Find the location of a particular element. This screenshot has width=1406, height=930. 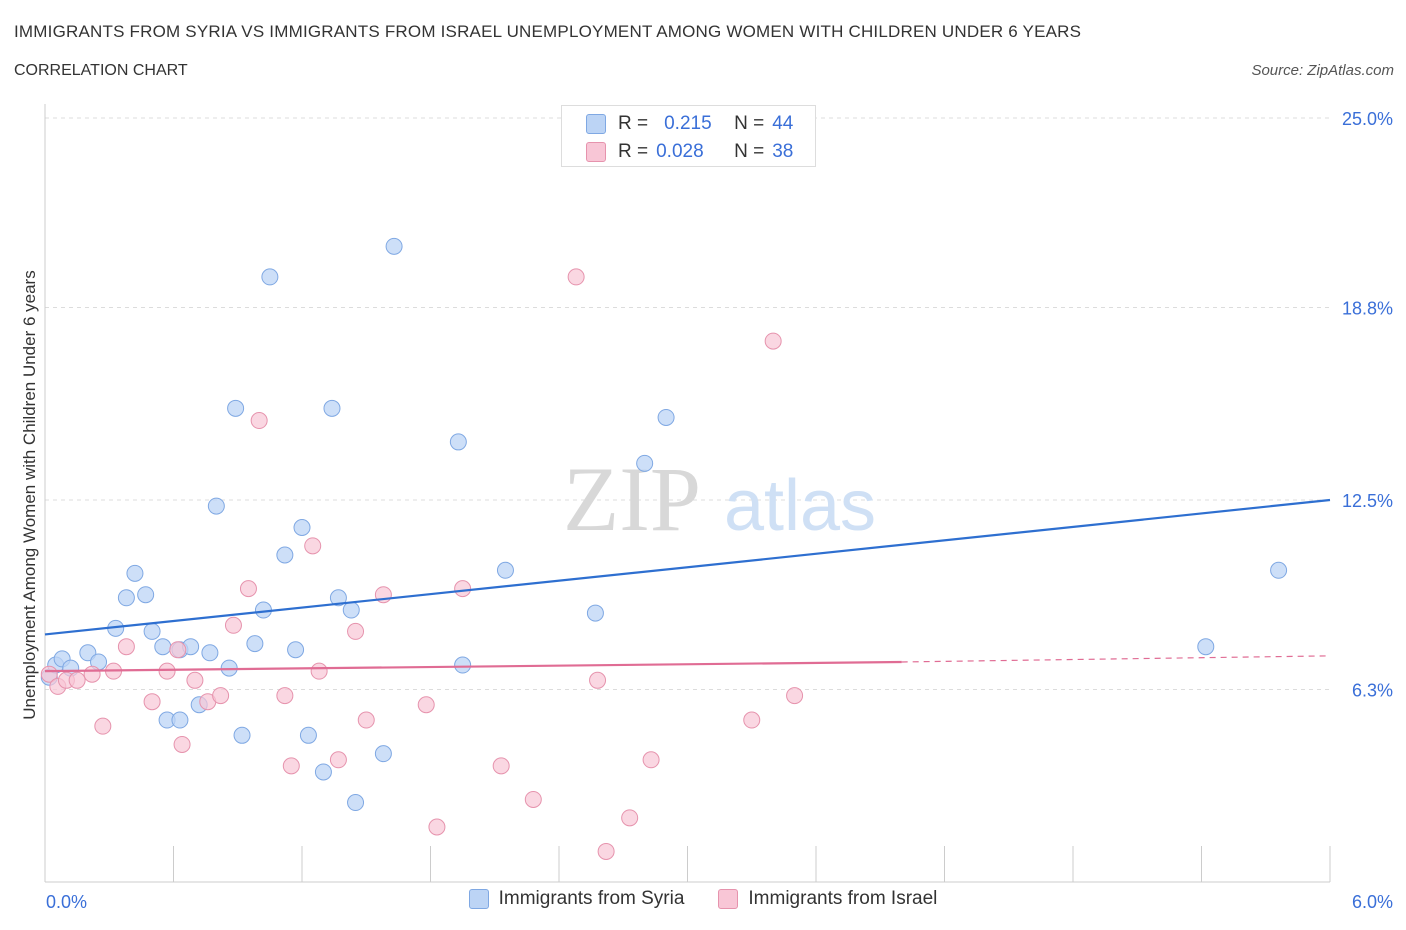

y-tick-label: 6.3% is located at coordinates (1372, 690).